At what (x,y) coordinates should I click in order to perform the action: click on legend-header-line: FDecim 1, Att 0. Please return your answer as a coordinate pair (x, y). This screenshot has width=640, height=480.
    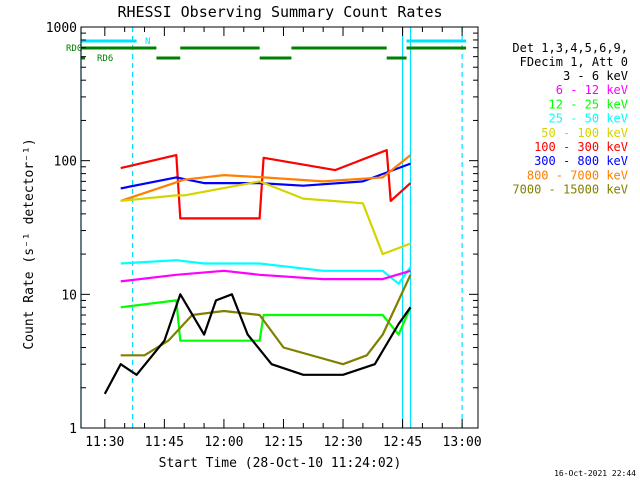
    Looking at the image, I should click on (574, 62).